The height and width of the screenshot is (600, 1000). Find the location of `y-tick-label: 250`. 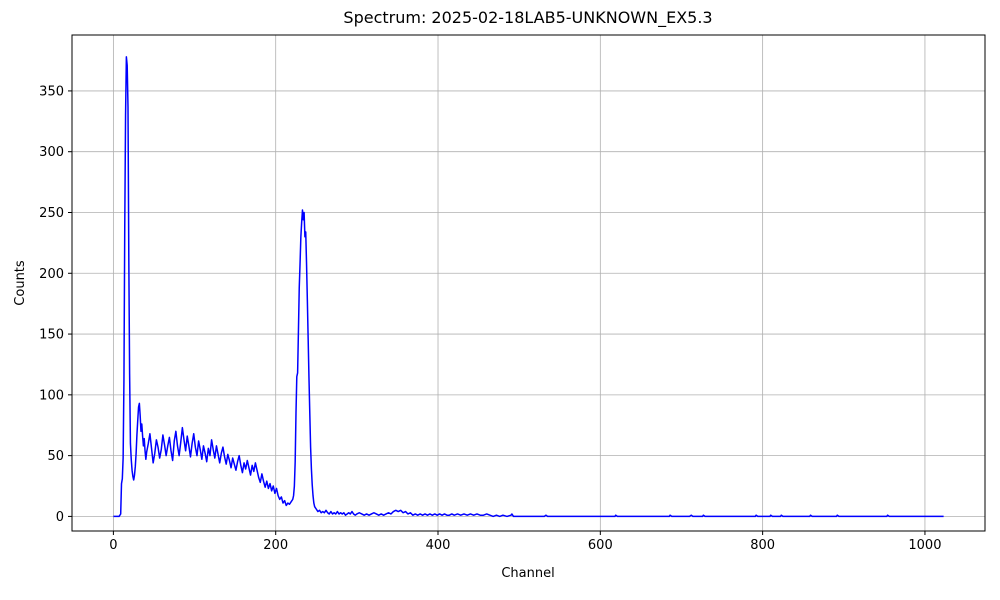

y-tick-label: 250 is located at coordinates (51, 213).